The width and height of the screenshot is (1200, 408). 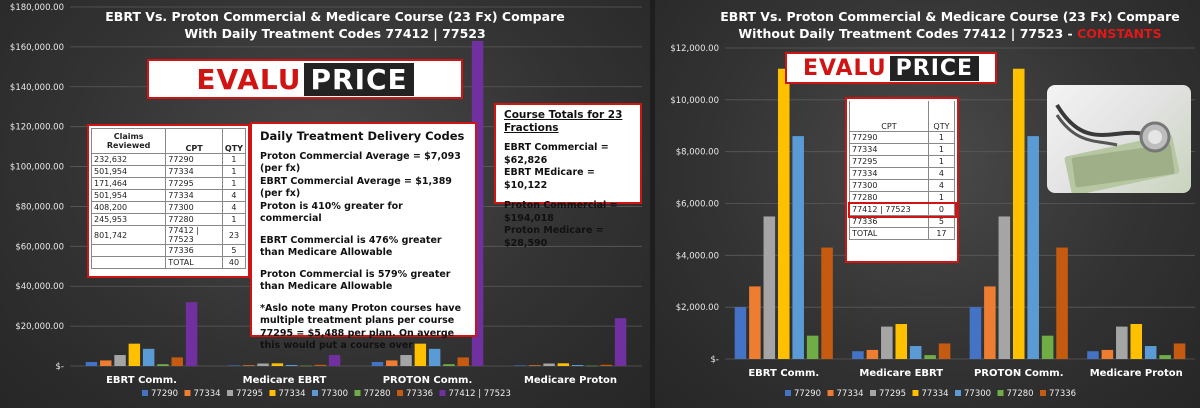 I want to click on y-tick-label: $120,000.00, so click(x=37, y=128).